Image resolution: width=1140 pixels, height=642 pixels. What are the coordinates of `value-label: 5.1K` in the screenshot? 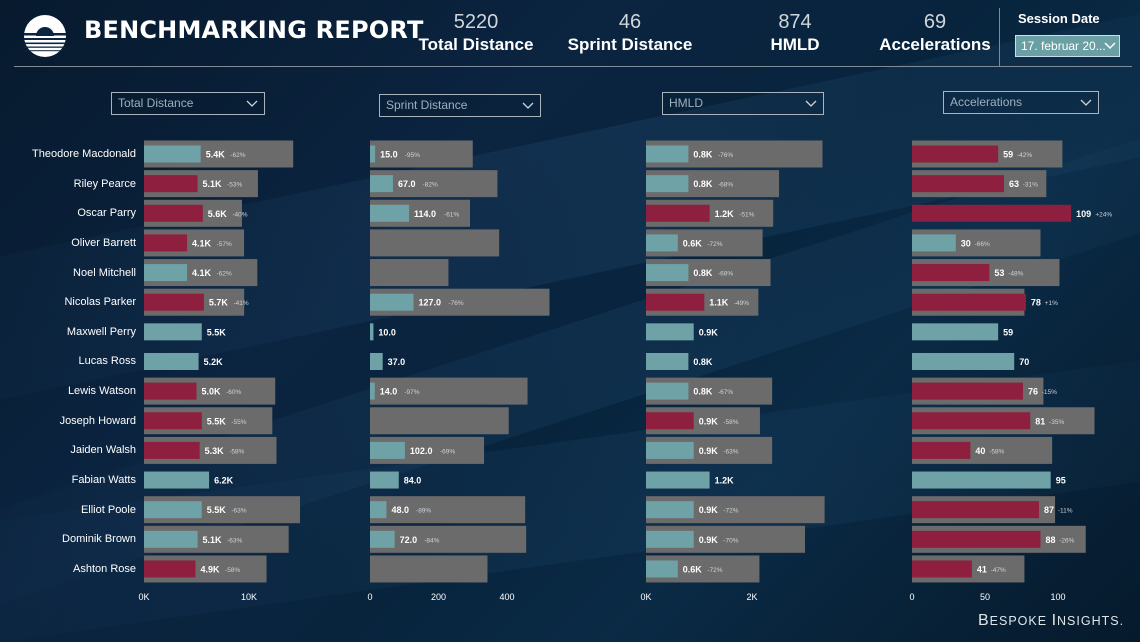 It's located at (213, 184).